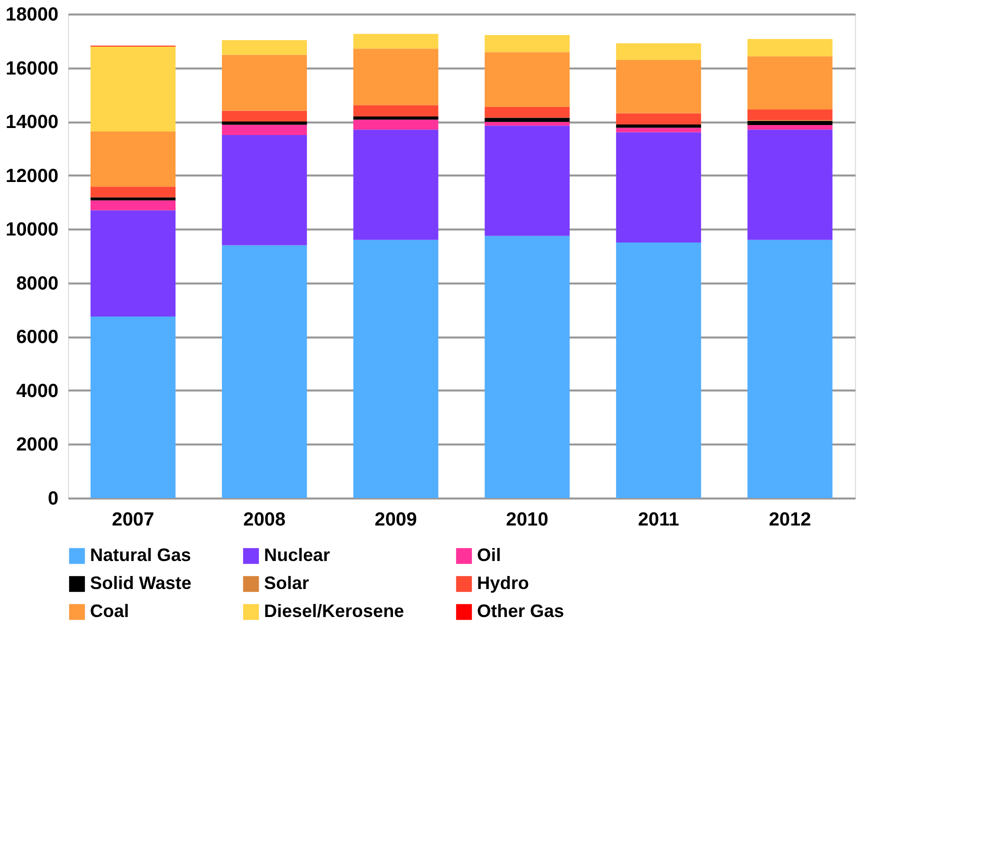  What do you see at coordinates (32, 176) in the screenshot?
I see `y-tick-label: 12000` at bounding box center [32, 176].